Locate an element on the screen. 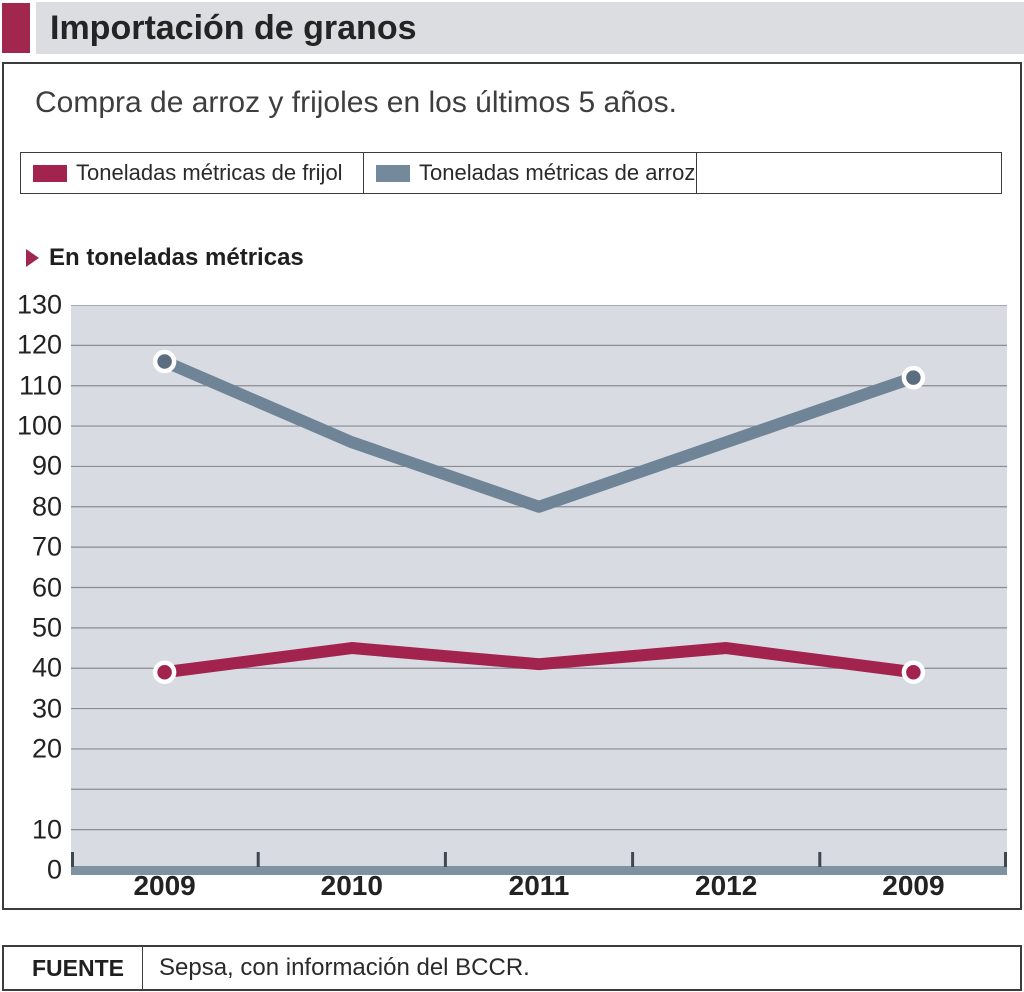 The width and height of the screenshot is (1024, 992). y-axis-label: 70 is located at coordinates (46, 546).